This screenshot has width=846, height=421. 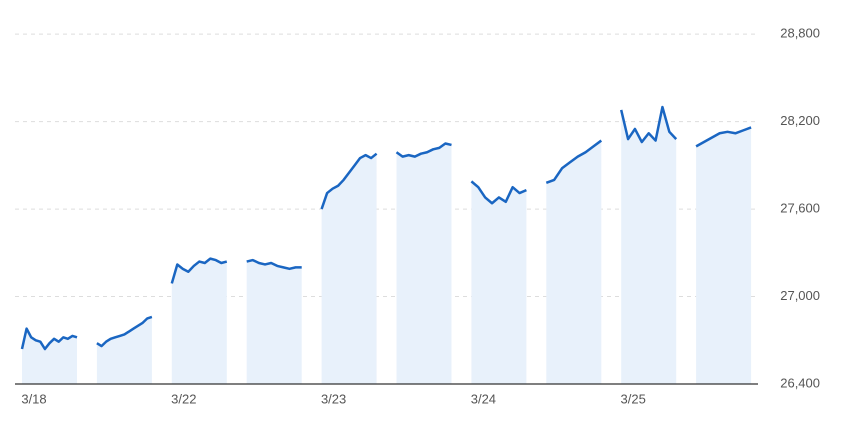 What do you see at coordinates (800, 208) in the screenshot?
I see `y-tick-label: 27,600` at bounding box center [800, 208].